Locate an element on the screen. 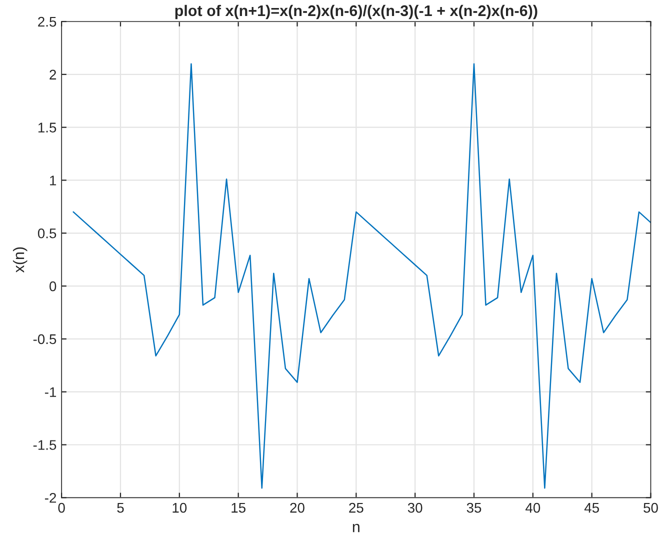 The width and height of the screenshot is (662, 538). y-axis-title: x(n) is located at coordinates (20, 260).